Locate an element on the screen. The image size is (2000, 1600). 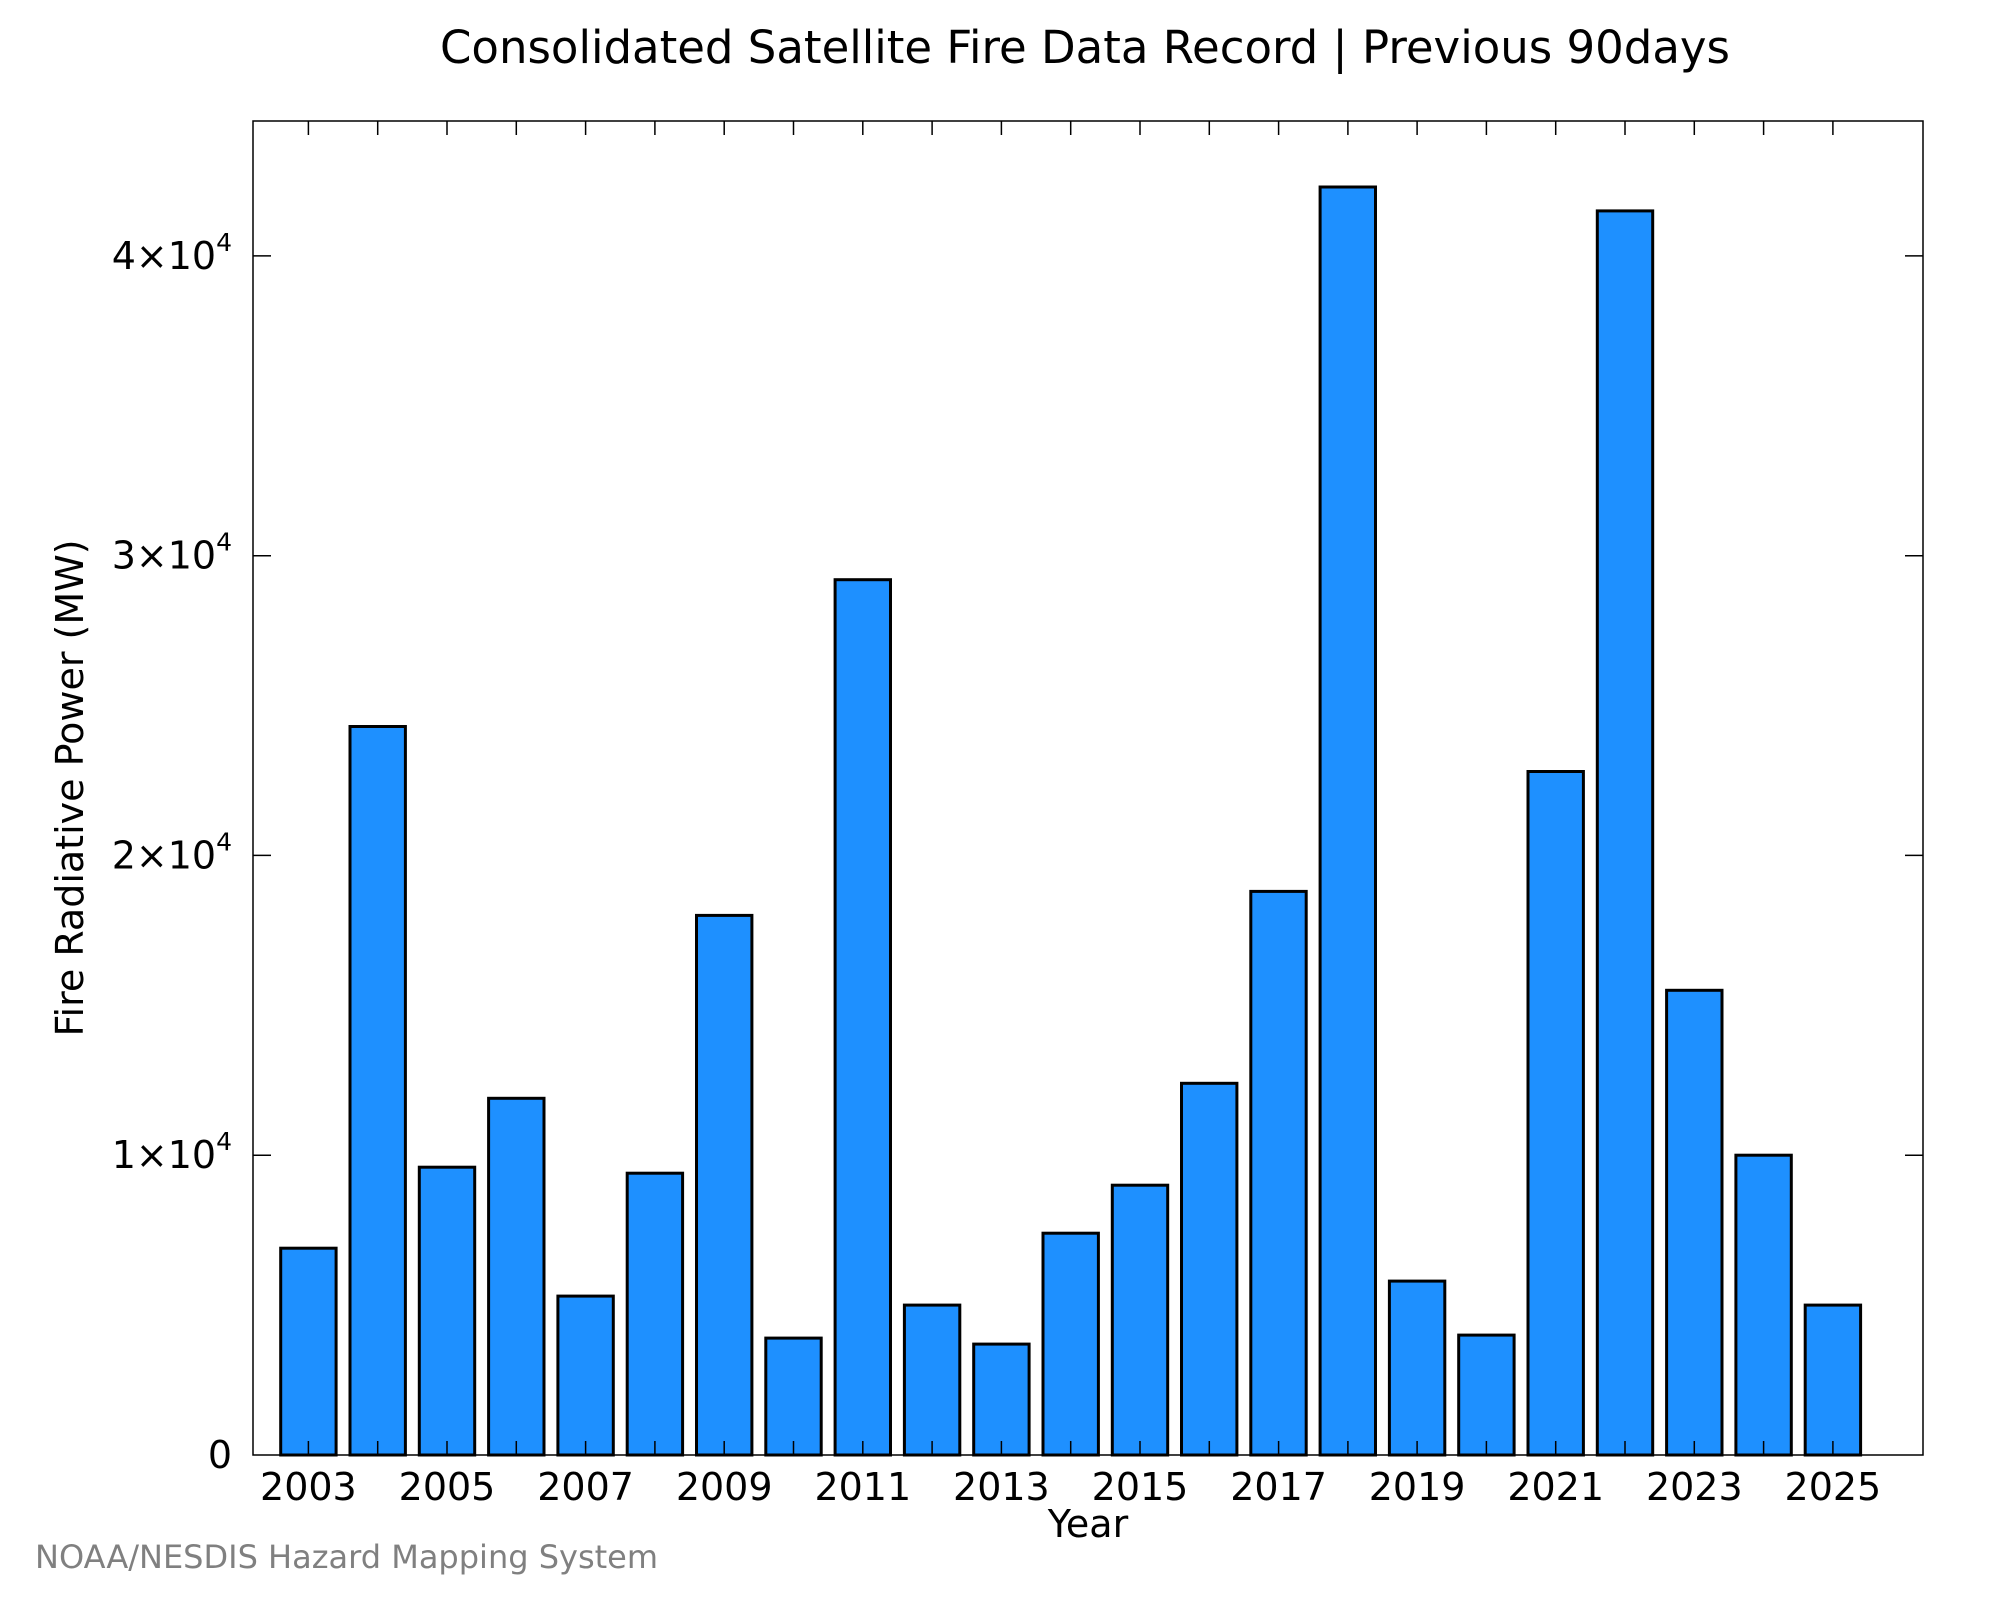
bar-2011 is located at coordinates (862, 1017).